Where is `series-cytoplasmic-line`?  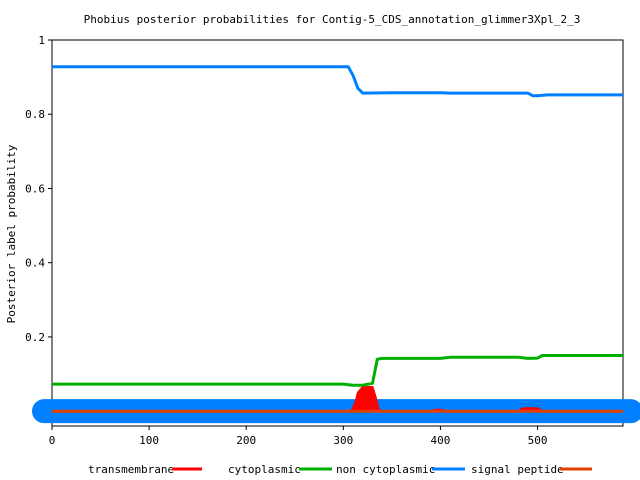
series-cytoplasmic-line is located at coordinates (337, 370).